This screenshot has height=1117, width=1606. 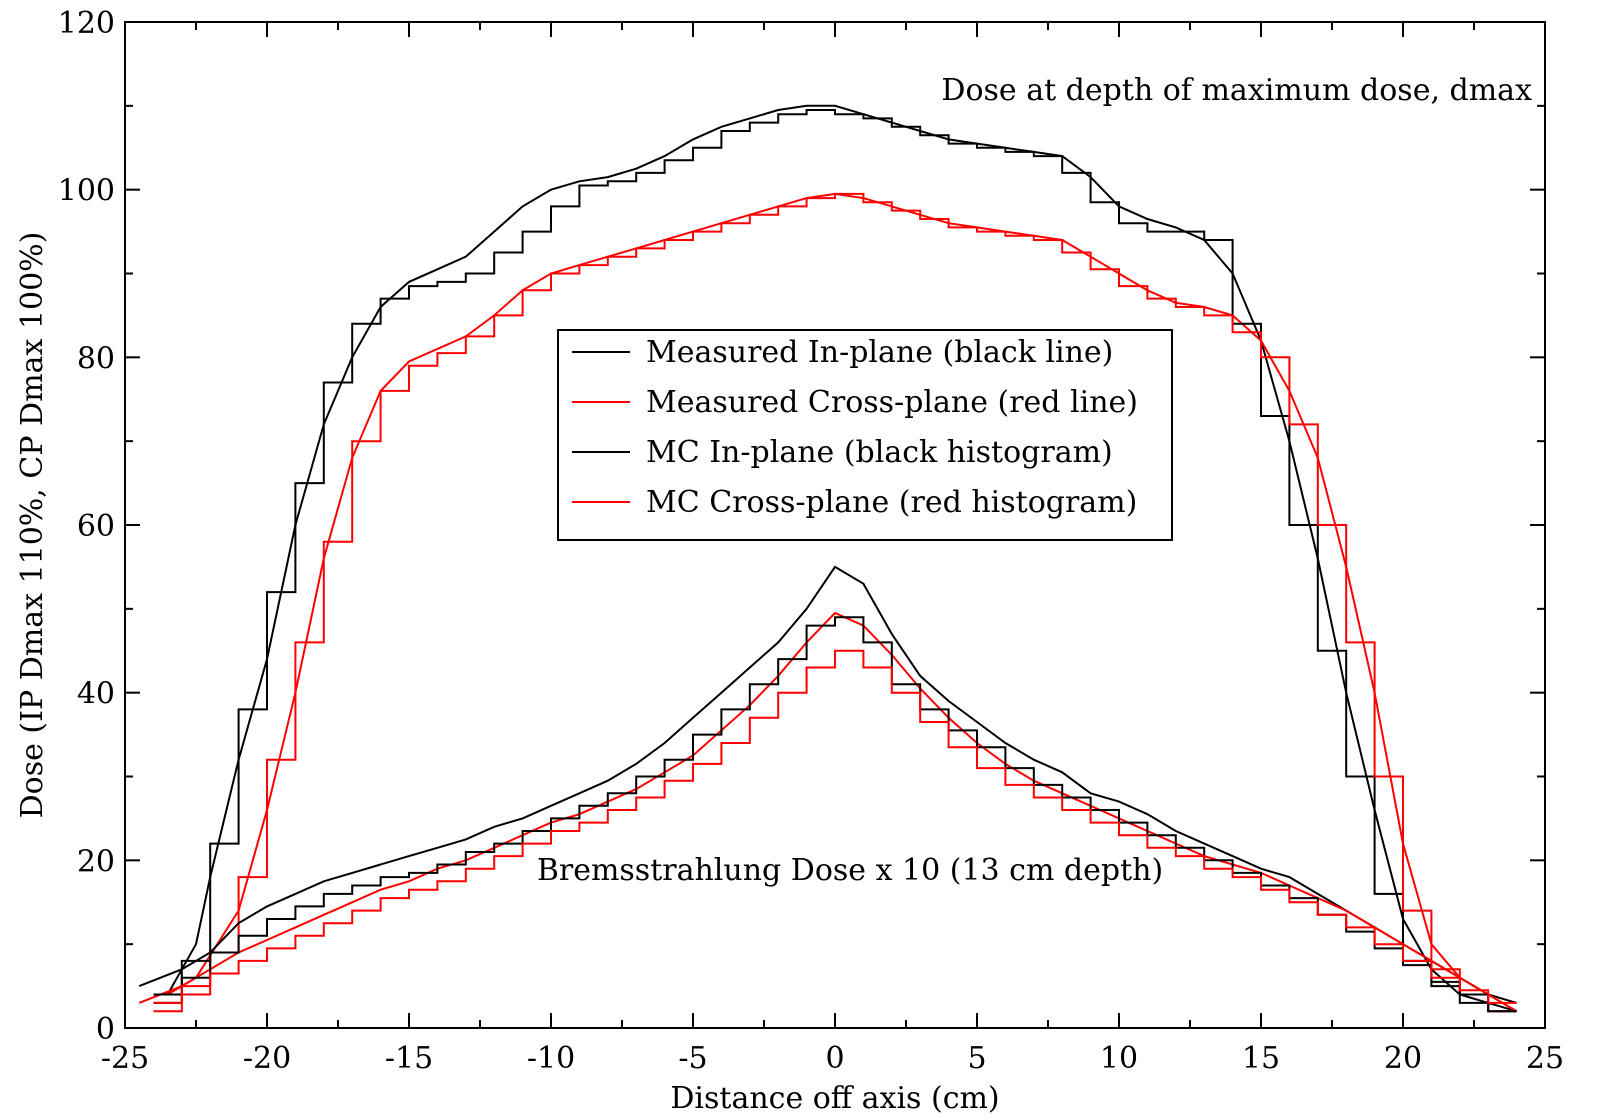 What do you see at coordinates (1236, 90) in the screenshot?
I see `annotation-dmax: Dose at depth of maximum dose, dmax` at bounding box center [1236, 90].